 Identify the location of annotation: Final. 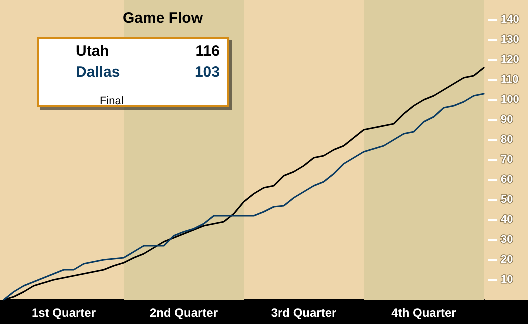
(112, 102).